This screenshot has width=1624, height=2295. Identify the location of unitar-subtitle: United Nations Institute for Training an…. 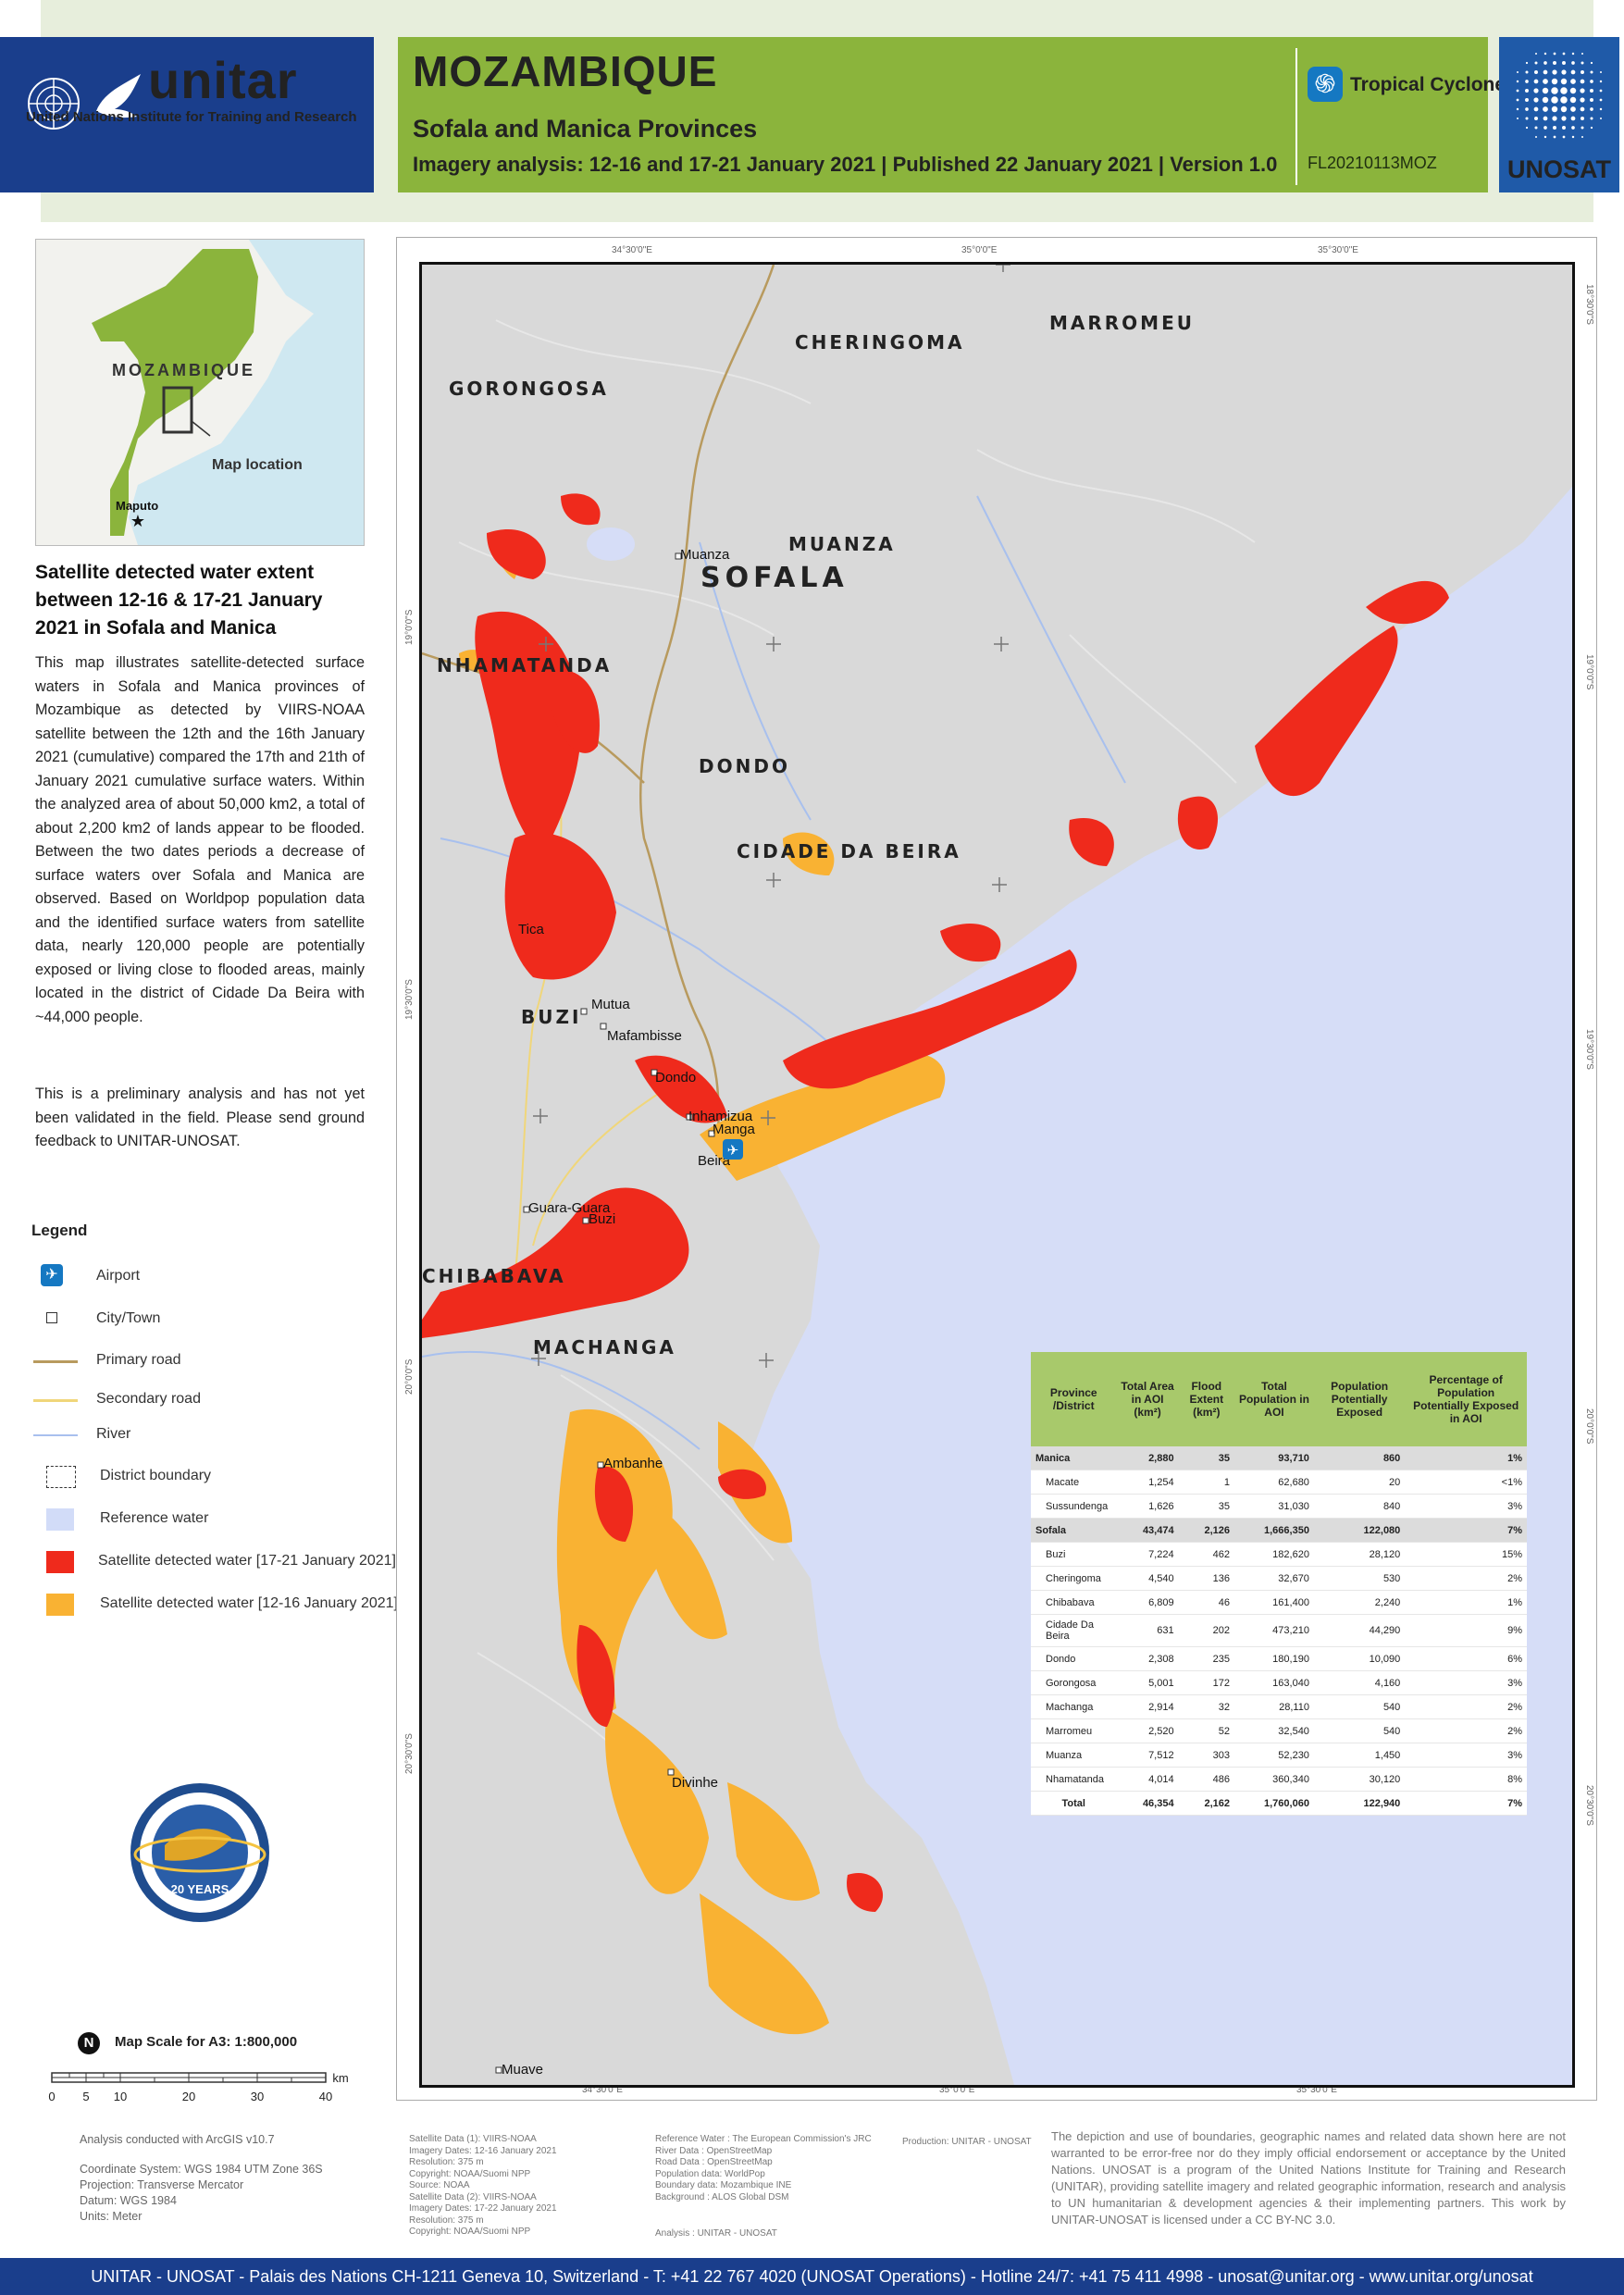
(191, 117).